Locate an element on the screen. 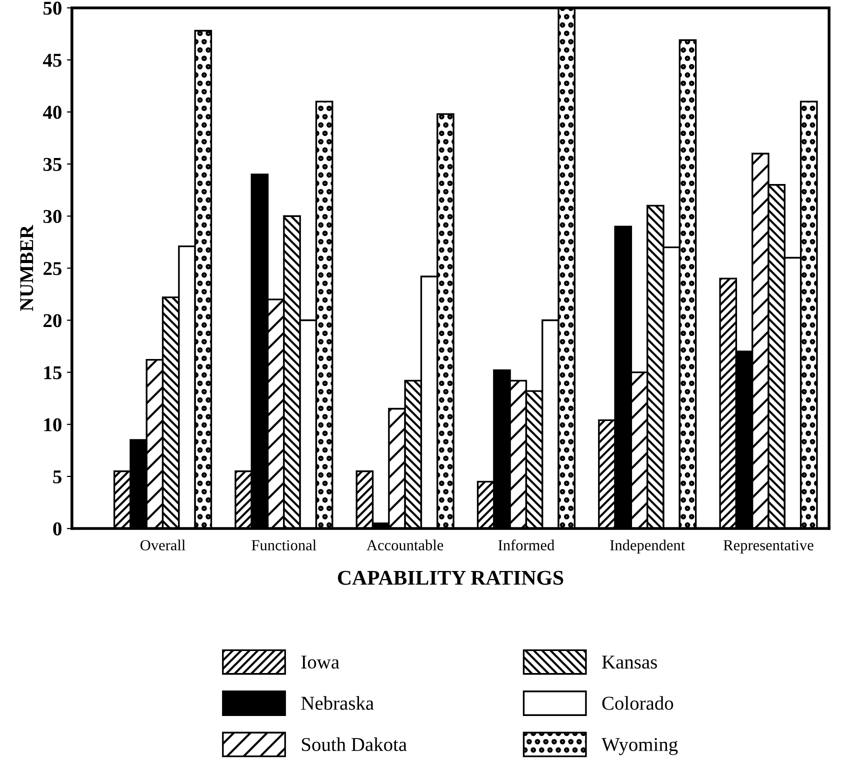 This screenshot has width=846, height=783. y-axis-title: NUMBER is located at coordinates (27, 268).